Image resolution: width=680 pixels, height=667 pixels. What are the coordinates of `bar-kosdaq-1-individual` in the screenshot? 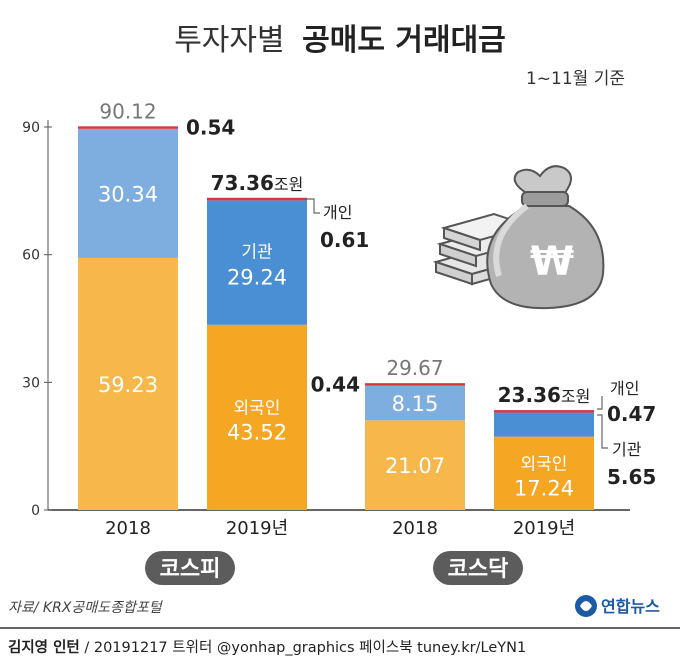 It's located at (544, 411).